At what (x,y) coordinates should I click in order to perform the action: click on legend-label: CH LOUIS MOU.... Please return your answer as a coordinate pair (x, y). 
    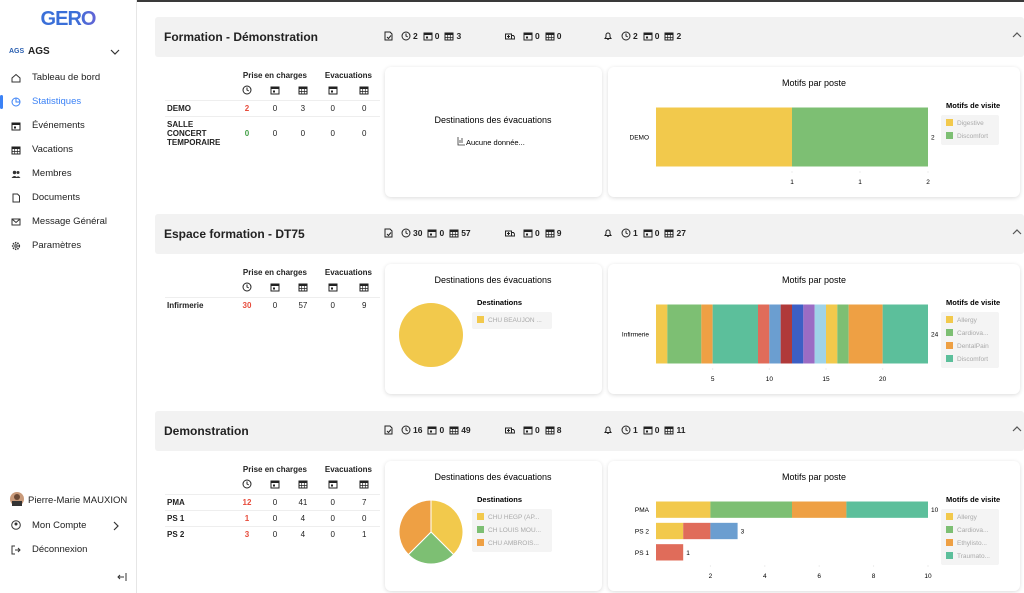
    Looking at the image, I should click on (514, 530).